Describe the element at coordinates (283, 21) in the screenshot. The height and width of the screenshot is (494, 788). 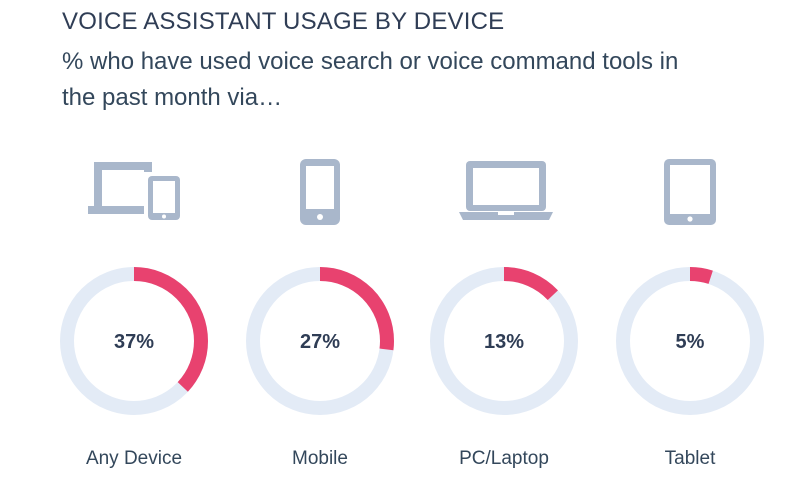
I see `chart-title: VOICE ASSISTANT USAGE BY DEVICE` at that location.